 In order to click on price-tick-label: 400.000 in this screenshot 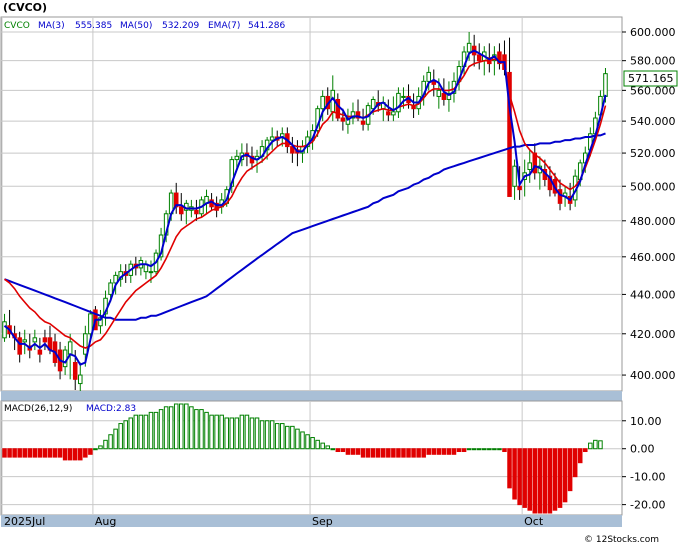, I will do `click(653, 375)`.